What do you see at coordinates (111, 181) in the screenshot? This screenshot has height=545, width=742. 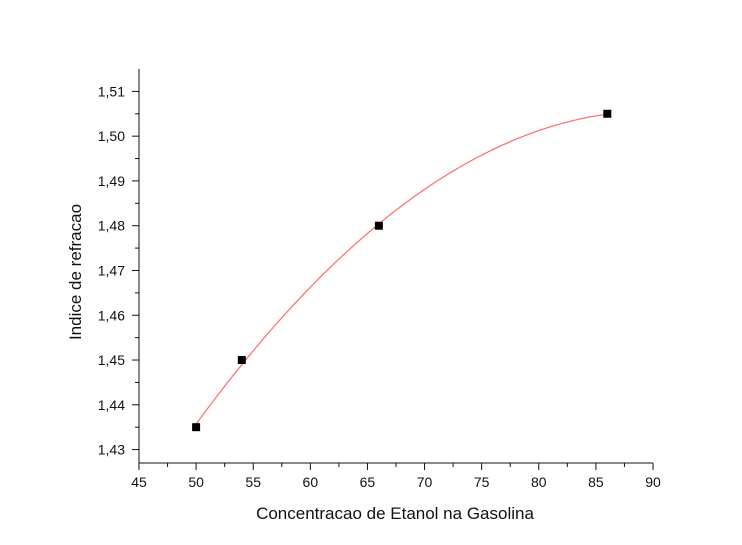 I see `y-tick-label: 1,49` at bounding box center [111, 181].